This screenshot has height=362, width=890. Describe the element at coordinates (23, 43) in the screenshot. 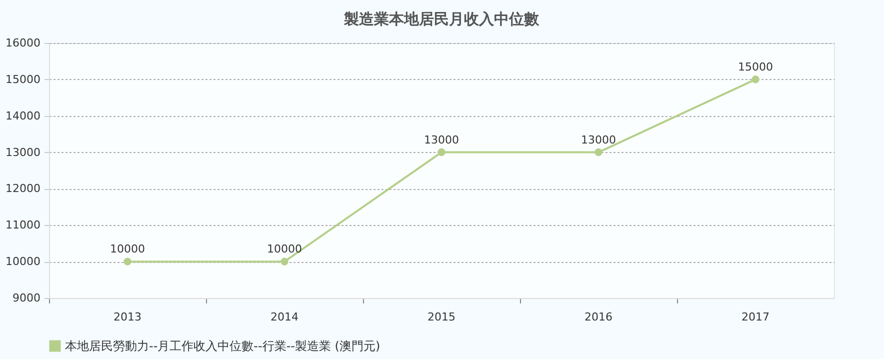

I see `y-tick-label: 16000` at that location.